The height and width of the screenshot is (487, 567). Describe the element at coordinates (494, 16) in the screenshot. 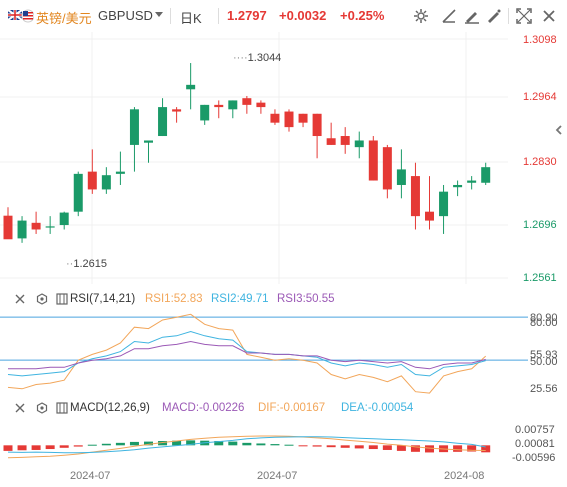

I see `edit-icon` at that location.